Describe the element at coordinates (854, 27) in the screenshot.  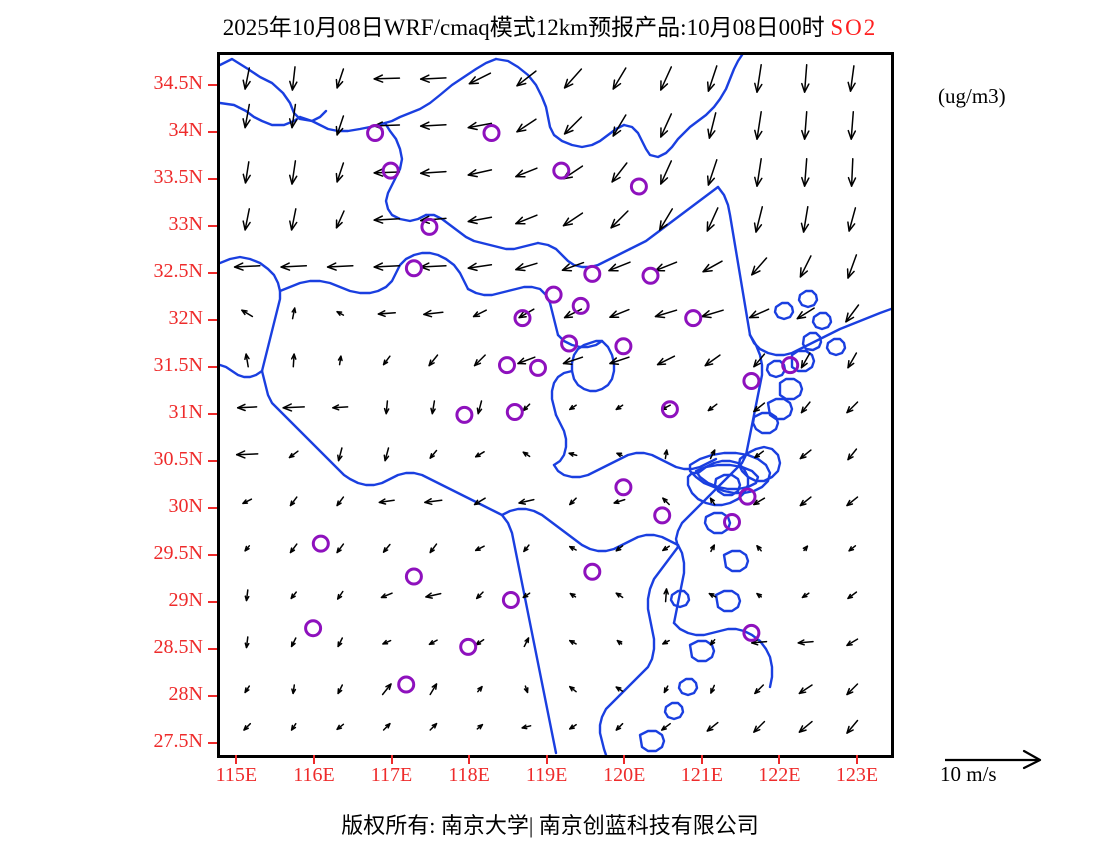
I see `species-label: SO2` at that location.